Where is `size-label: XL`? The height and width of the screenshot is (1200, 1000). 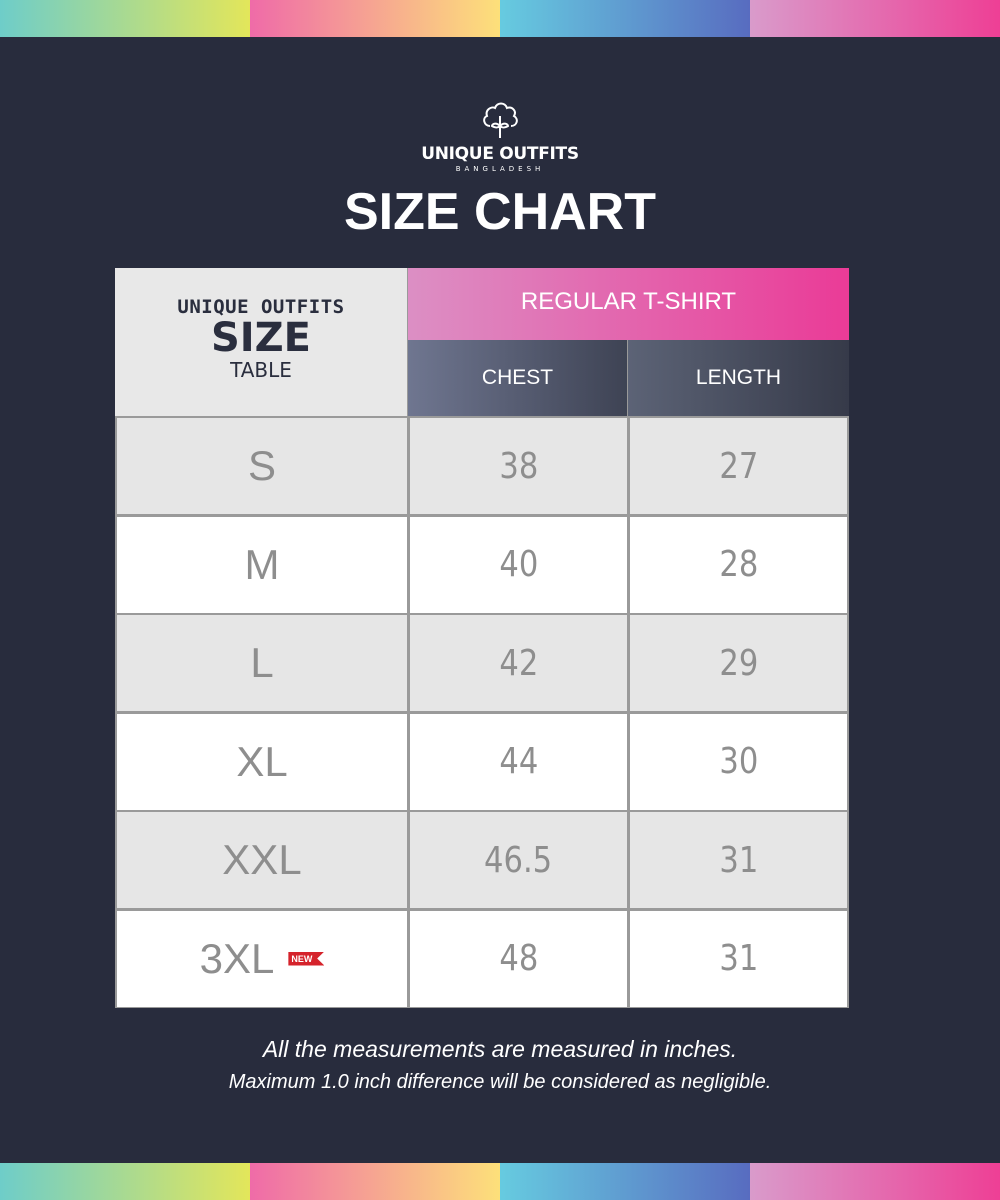 size-label: XL is located at coordinates (262, 761).